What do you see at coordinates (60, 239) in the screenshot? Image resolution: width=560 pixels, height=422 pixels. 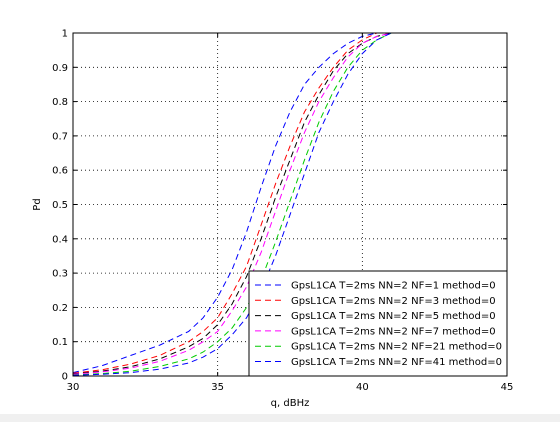 I see `y-tick-label: 0.4` at bounding box center [60, 239].